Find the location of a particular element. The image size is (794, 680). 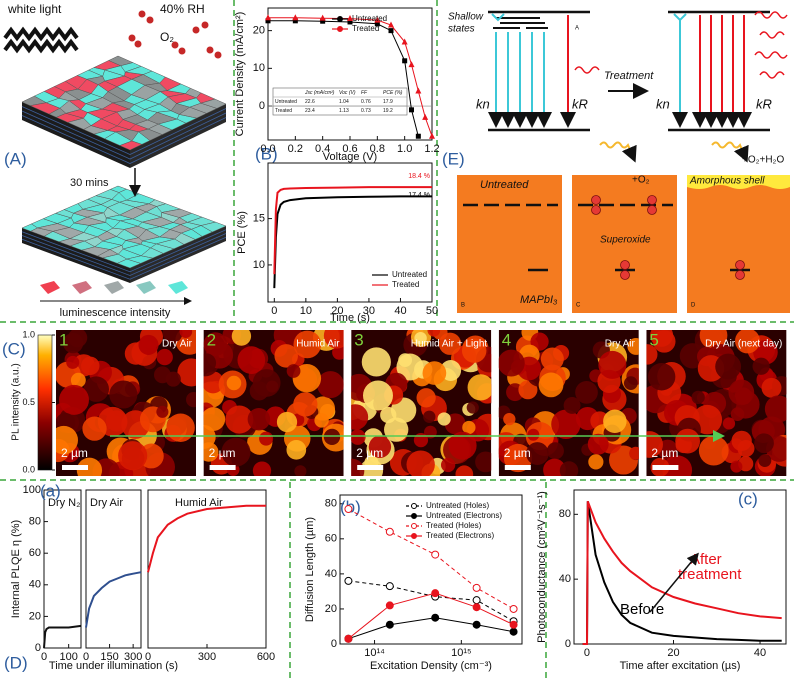

subplot-title: Dry Air is located at coordinates (106, 503).